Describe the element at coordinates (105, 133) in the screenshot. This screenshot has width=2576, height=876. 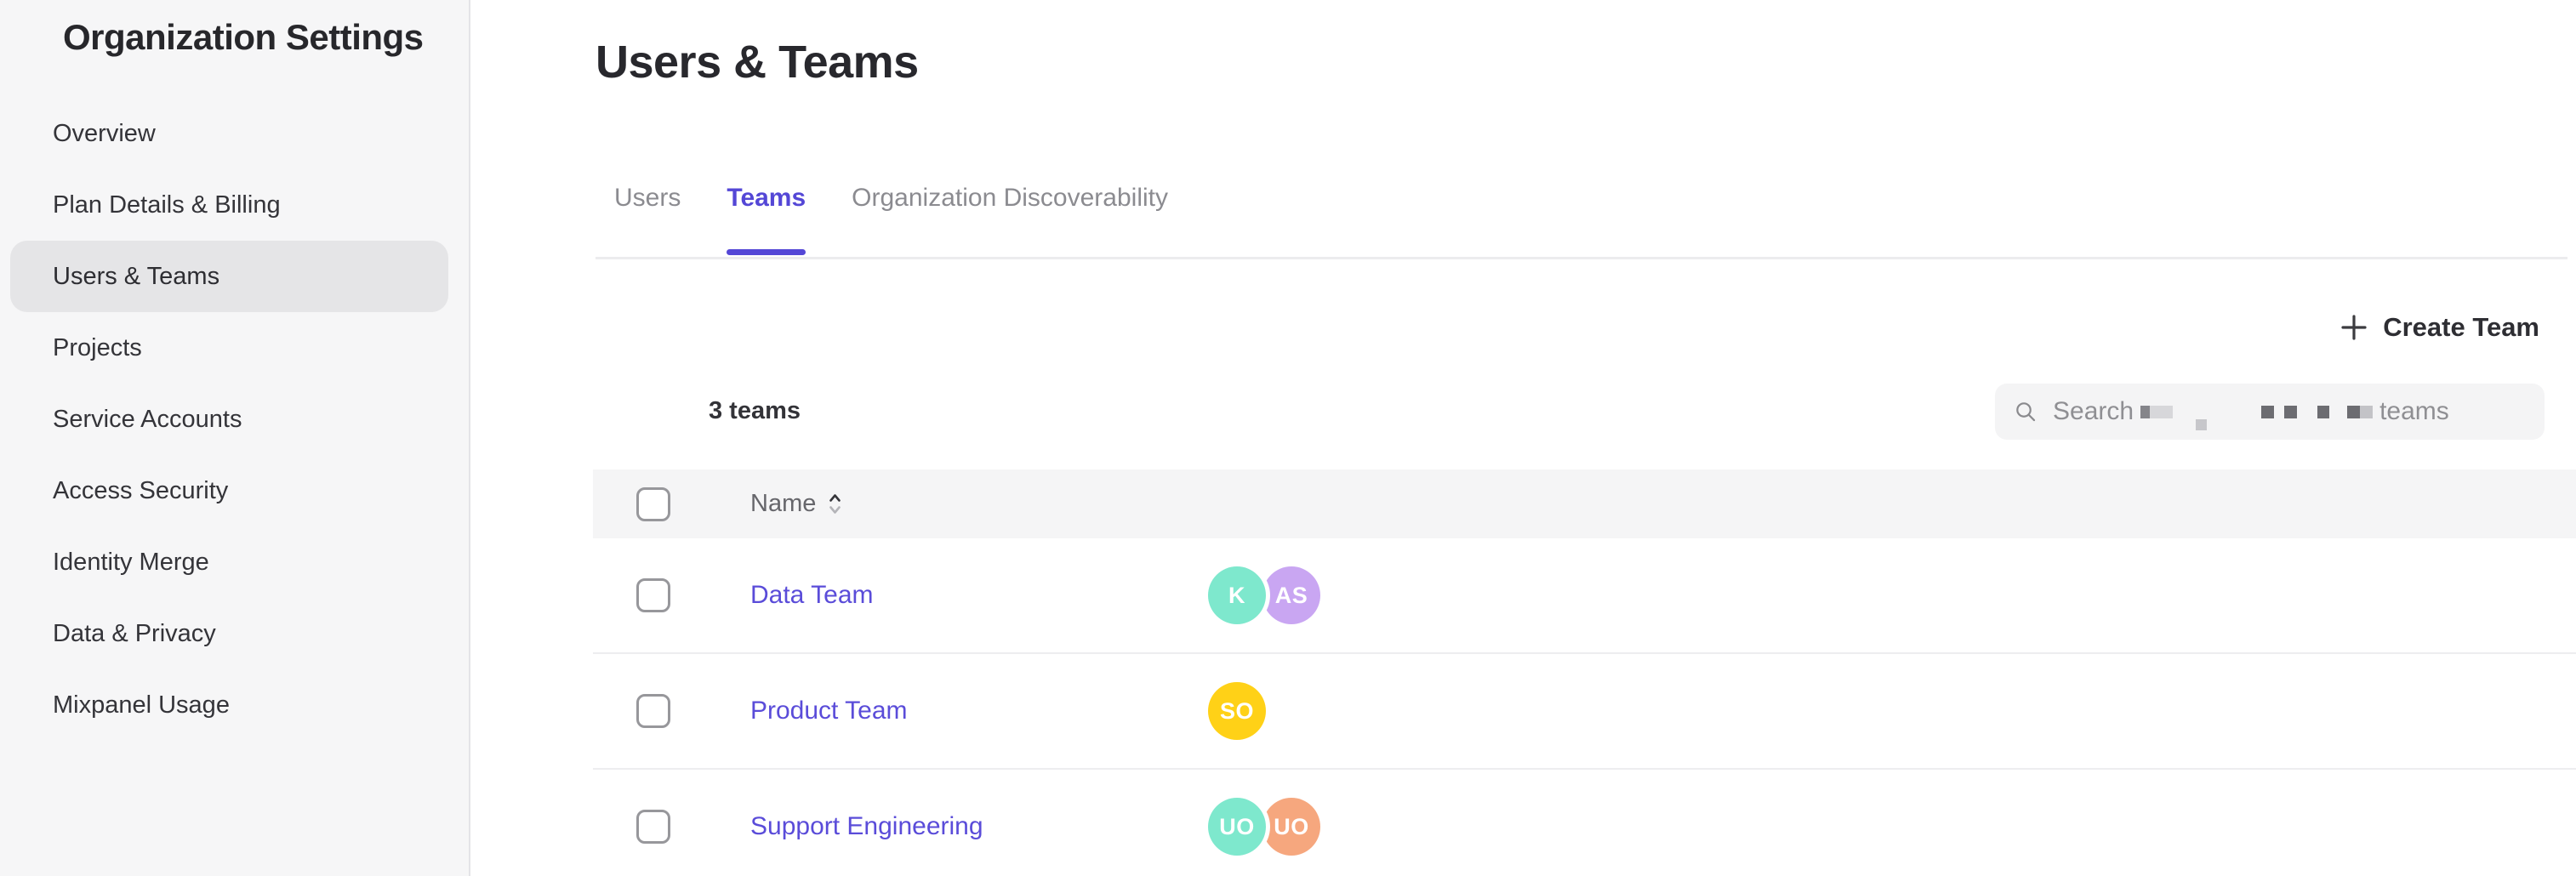
I see `sidebar-item-label: Overview` at that location.